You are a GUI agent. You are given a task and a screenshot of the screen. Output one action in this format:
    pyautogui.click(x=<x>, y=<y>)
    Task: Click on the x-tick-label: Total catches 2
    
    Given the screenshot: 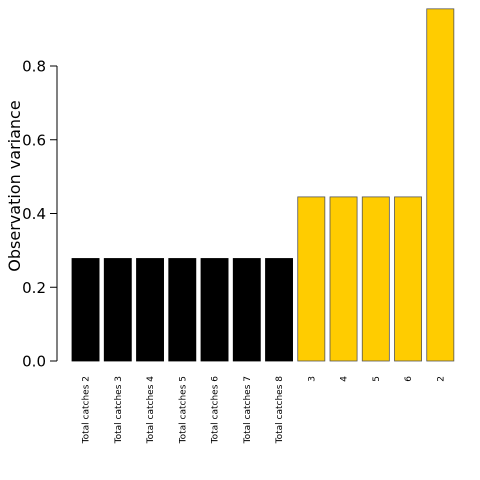 What is the action you would take?
    pyautogui.click(x=87, y=410)
    